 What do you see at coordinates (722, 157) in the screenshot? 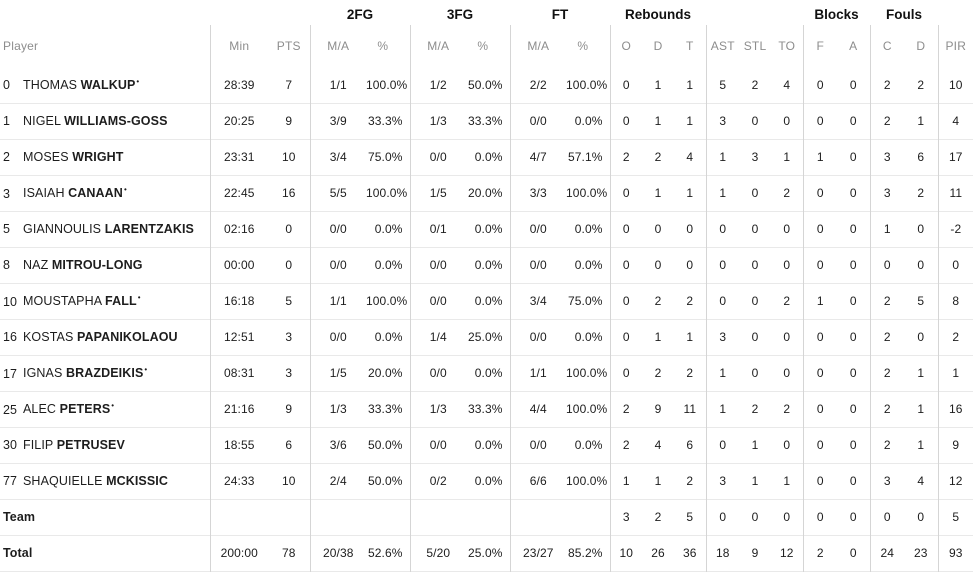
I see `cell-ast: 1` at bounding box center [722, 157].